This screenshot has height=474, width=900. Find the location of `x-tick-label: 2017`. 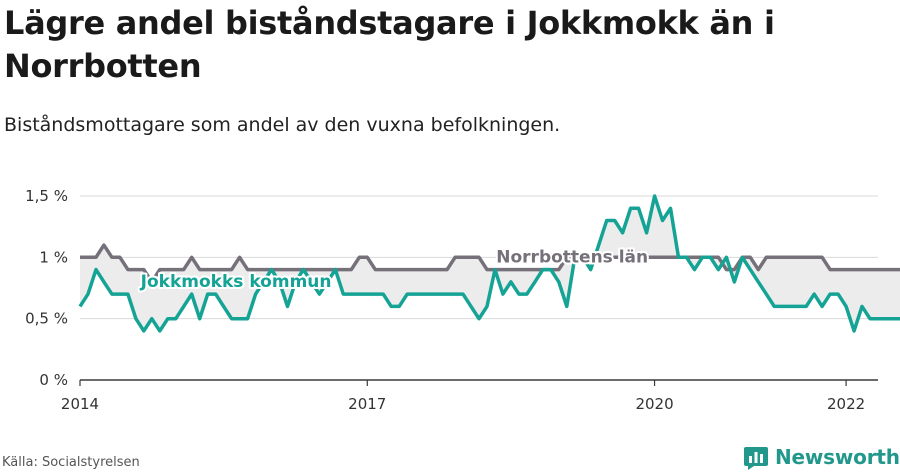

x-tick-label: 2017 is located at coordinates (367, 404).